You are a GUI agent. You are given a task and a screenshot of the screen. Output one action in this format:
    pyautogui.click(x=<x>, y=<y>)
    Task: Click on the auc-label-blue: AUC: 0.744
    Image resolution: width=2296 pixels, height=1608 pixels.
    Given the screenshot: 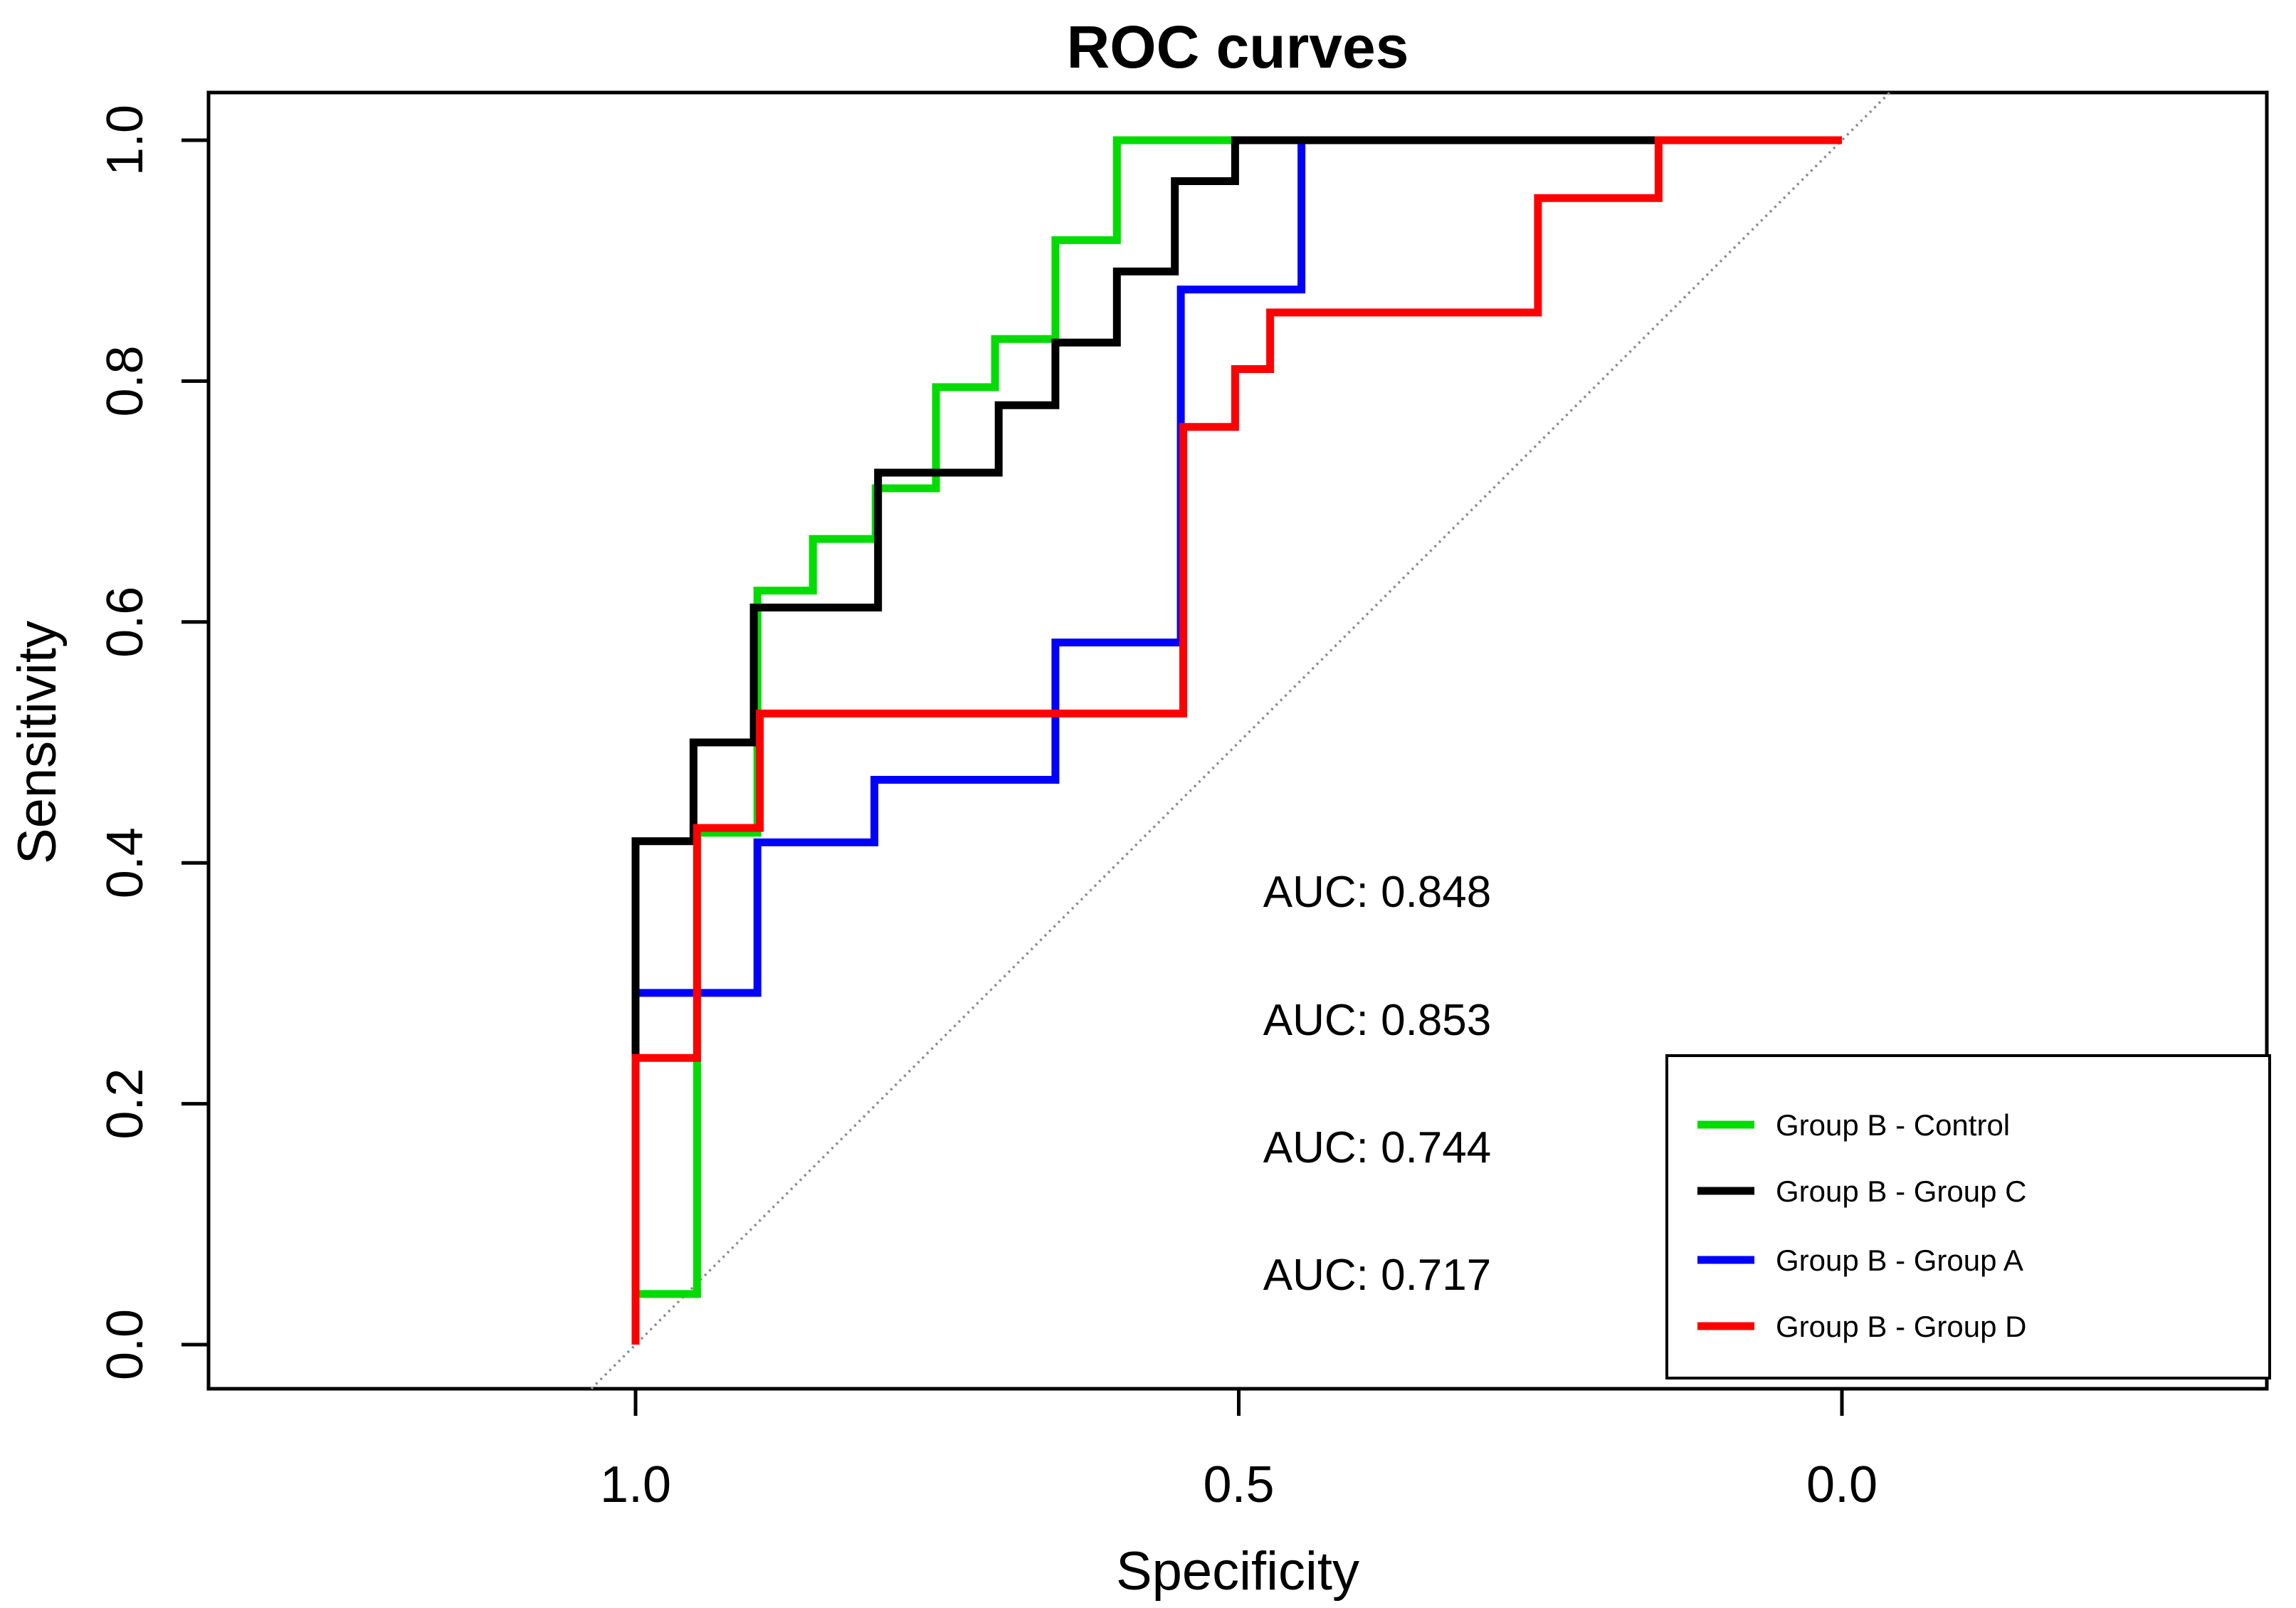 What is the action you would take?
    pyautogui.click(x=1377, y=1148)
    